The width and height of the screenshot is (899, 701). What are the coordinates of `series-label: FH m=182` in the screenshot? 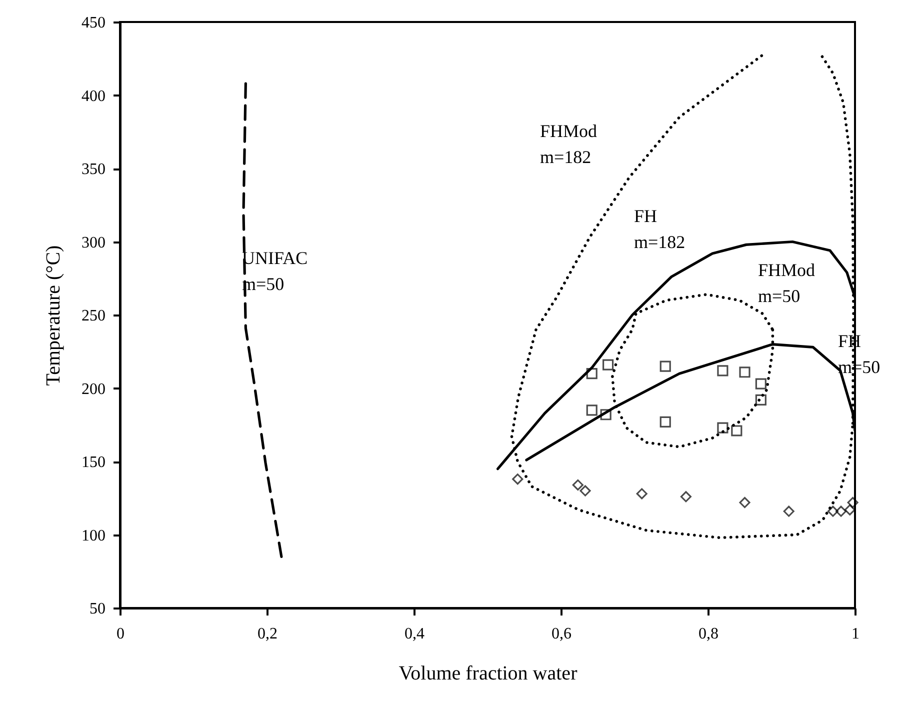 It's located at (660, 229).